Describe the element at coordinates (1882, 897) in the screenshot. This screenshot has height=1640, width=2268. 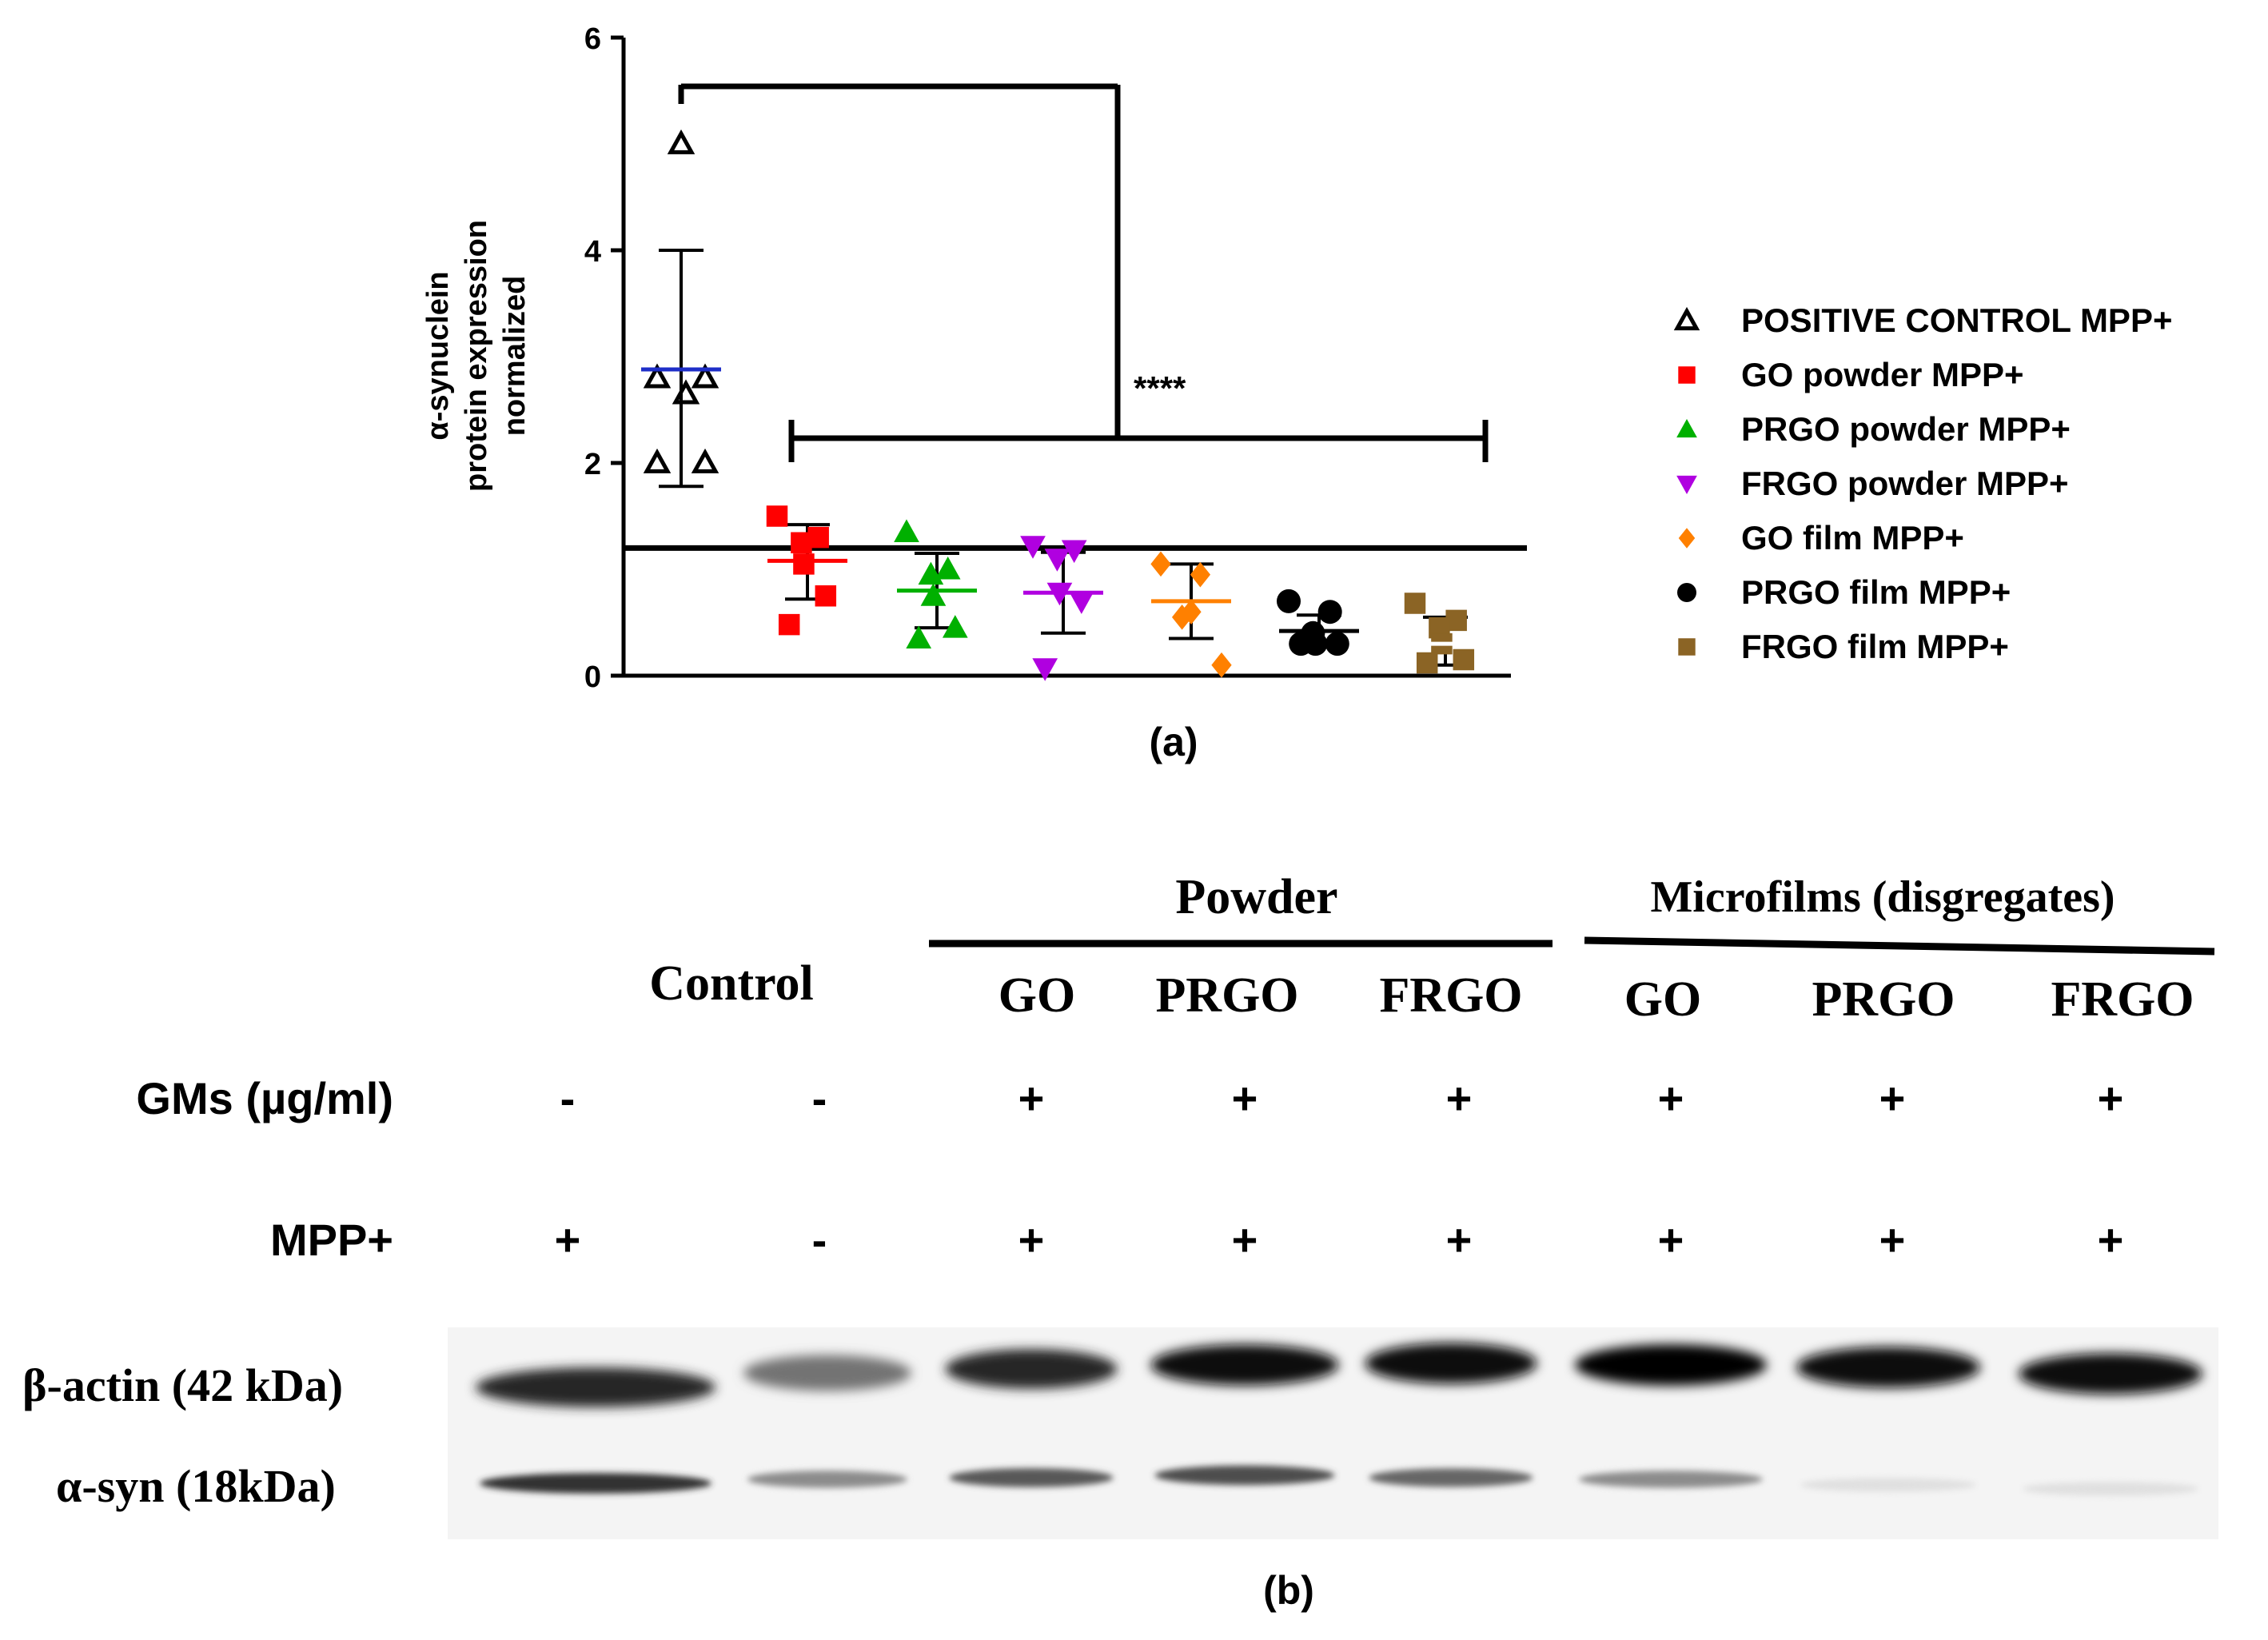
I see `group-label-microfilms: Microfilms (disgregates)` at that location.